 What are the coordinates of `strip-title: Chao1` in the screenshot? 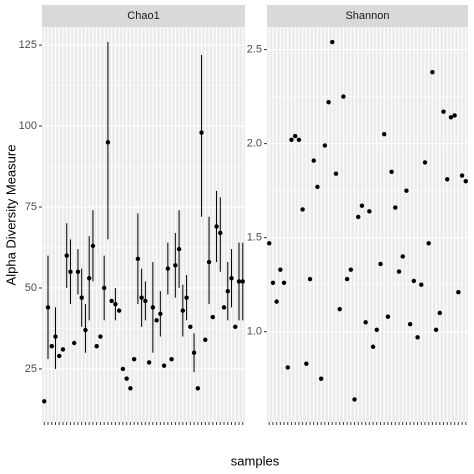 It's located at (143, 16).